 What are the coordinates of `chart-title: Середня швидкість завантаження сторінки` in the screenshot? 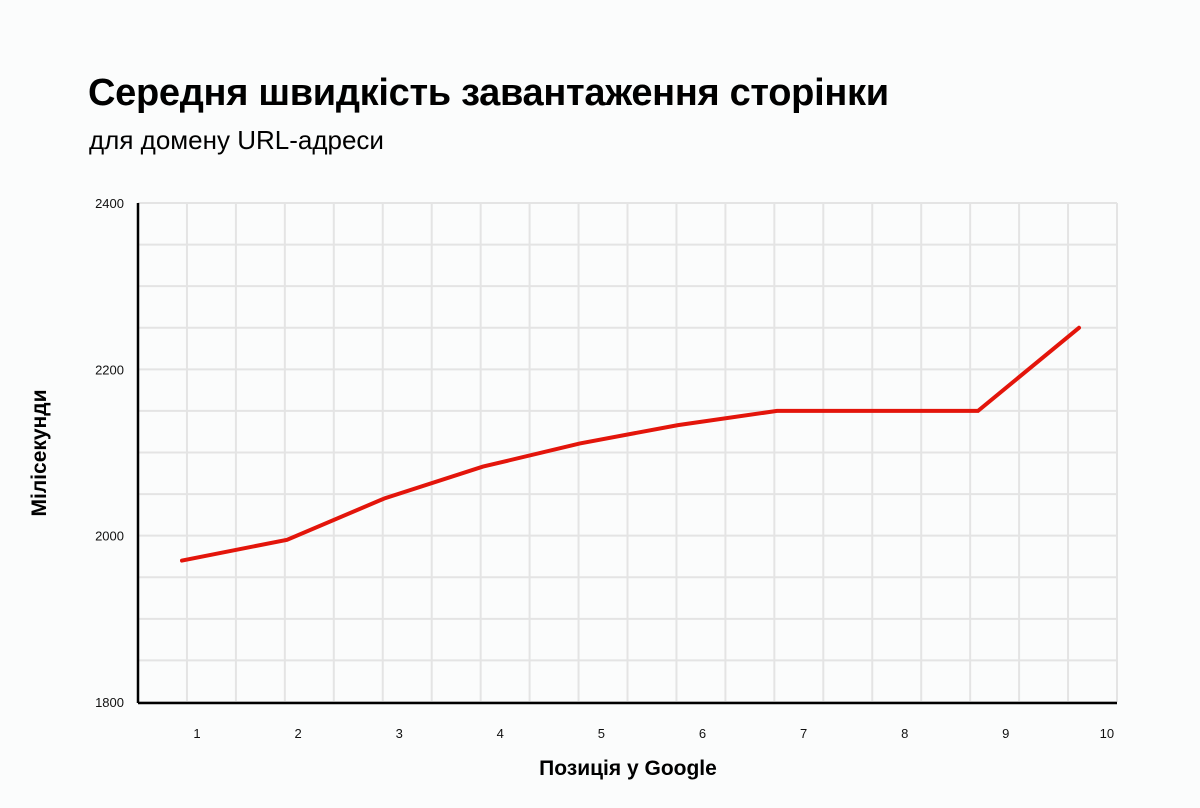 It's located at (488, 93).